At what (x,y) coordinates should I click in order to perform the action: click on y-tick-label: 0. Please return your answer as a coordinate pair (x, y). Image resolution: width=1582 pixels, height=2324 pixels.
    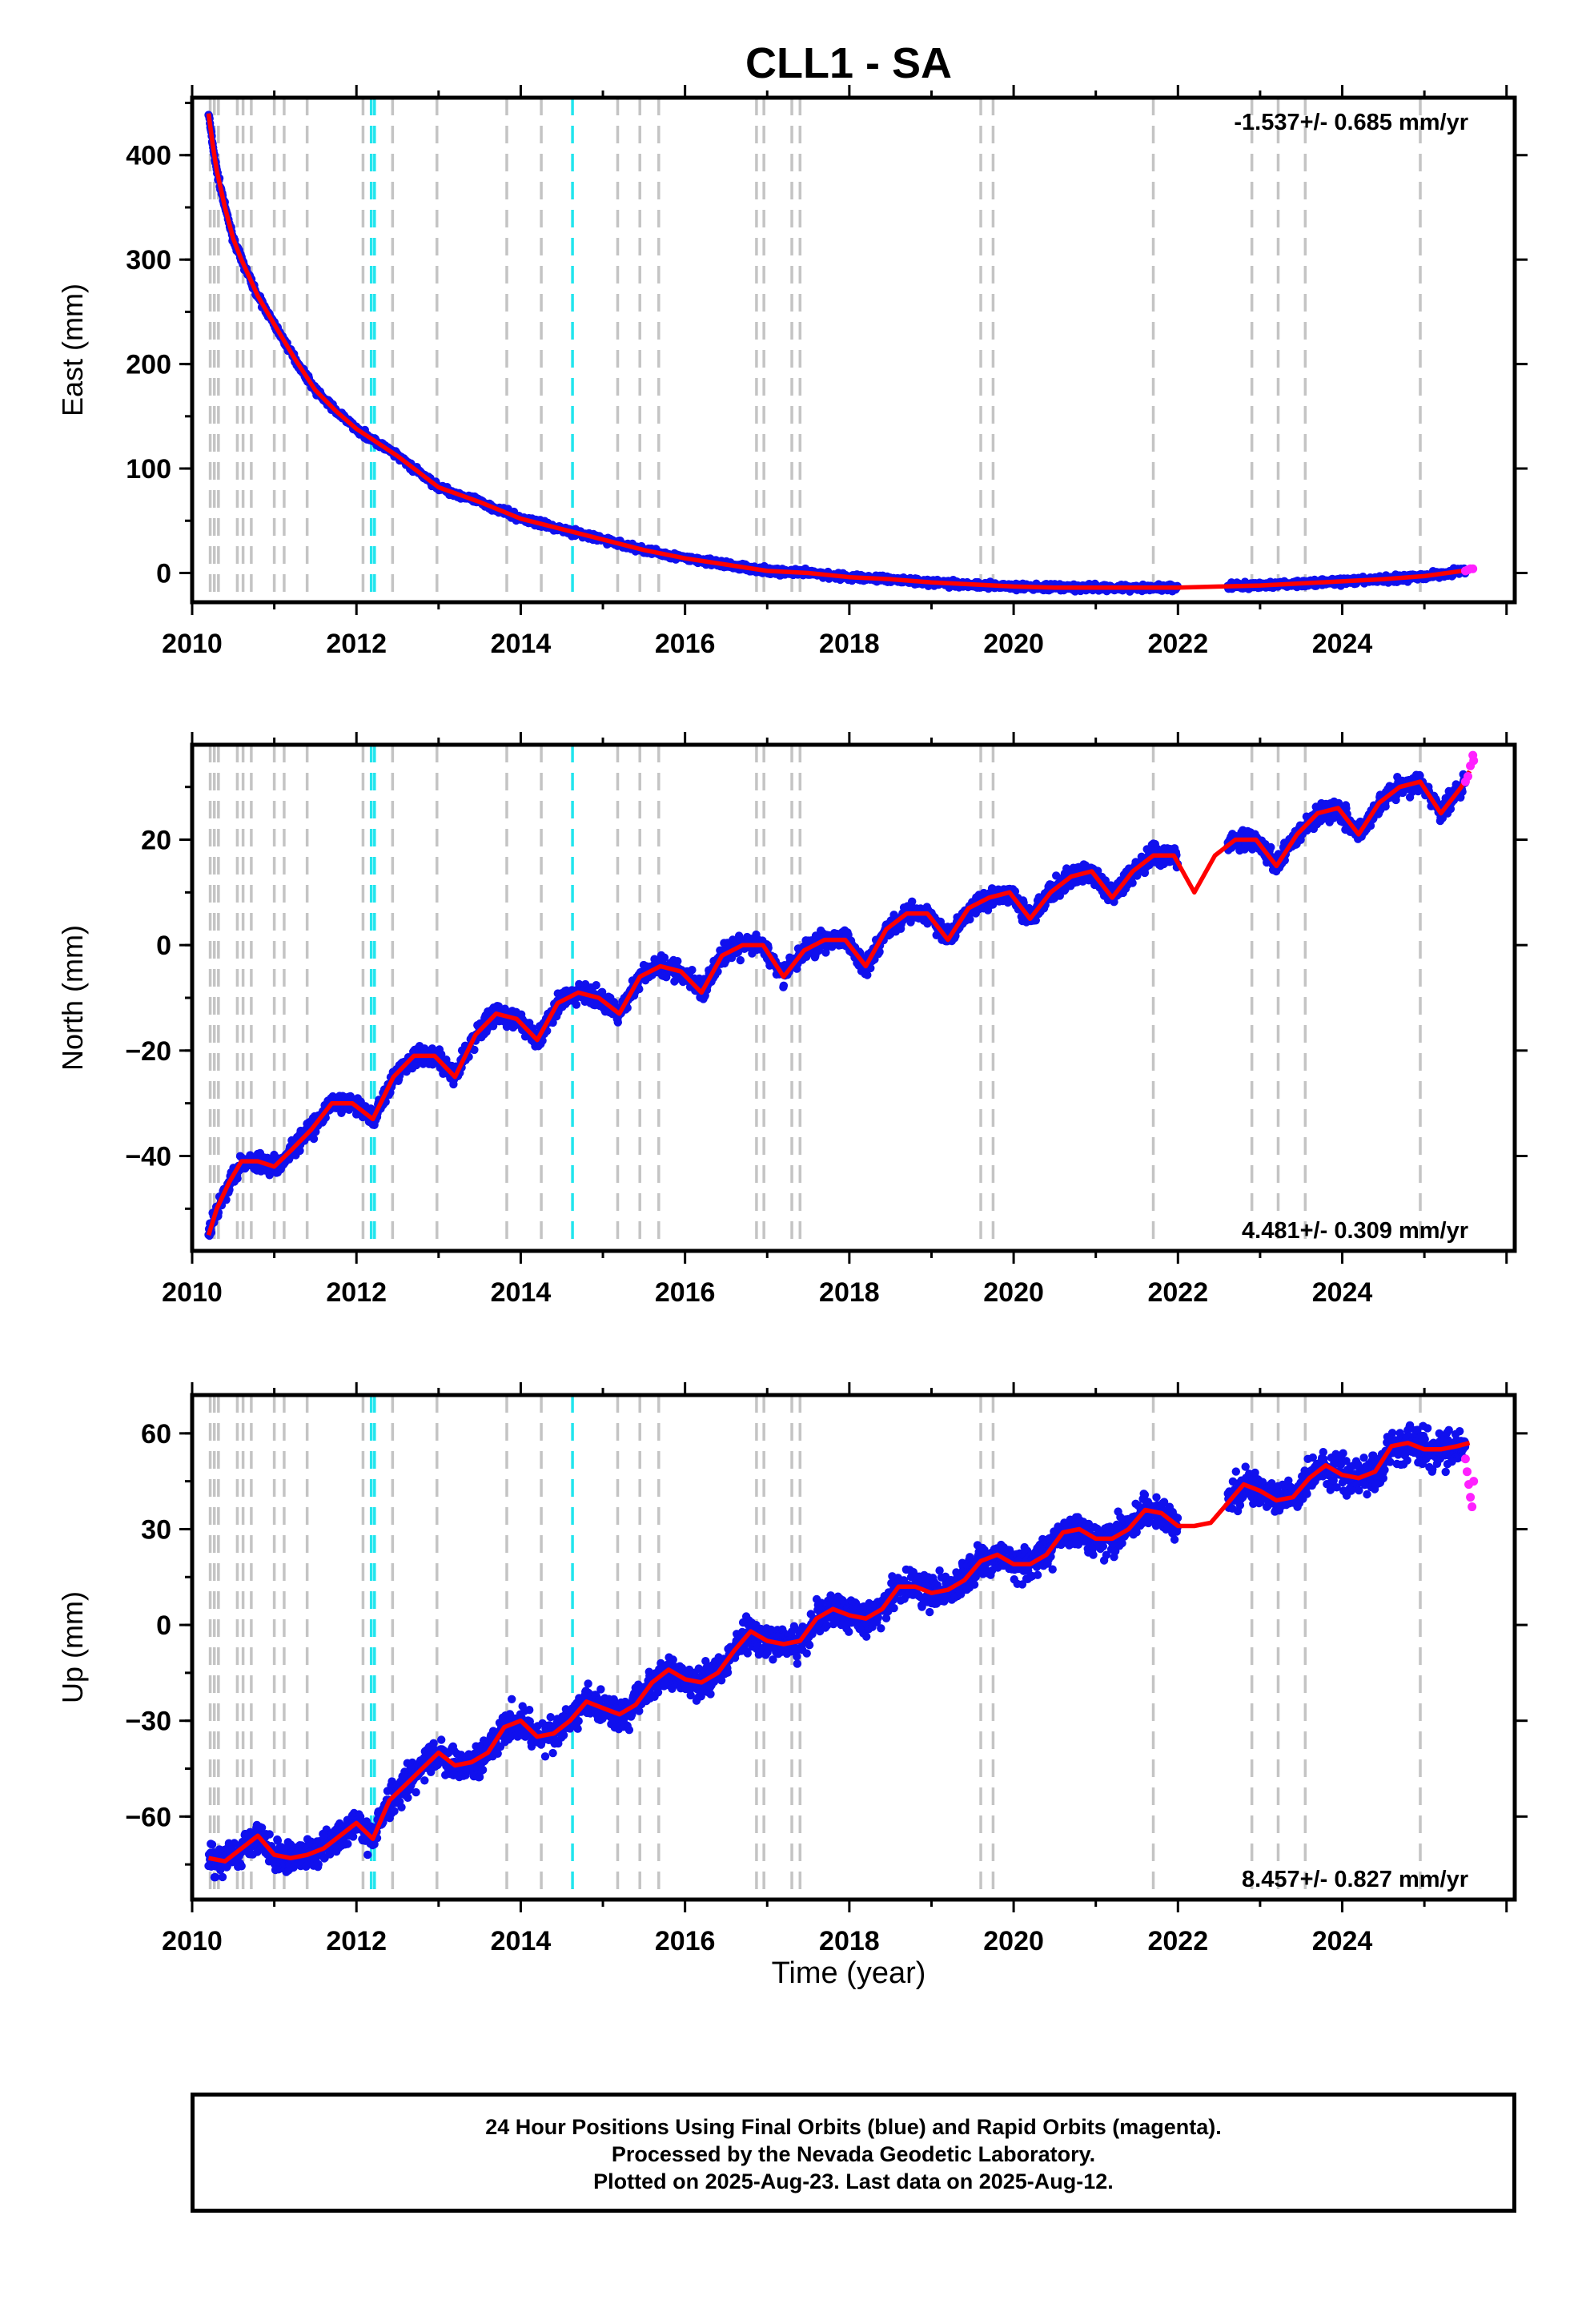
    Looking at the image, I should click on (164, 573).